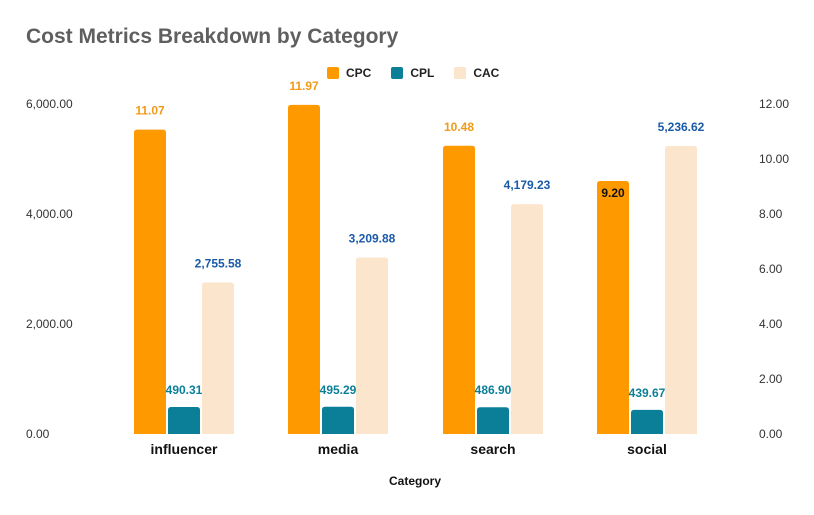  Describe the element at coordinates (150, 281) in the screenshot. I see `bar-cpc-influencer` at that location.